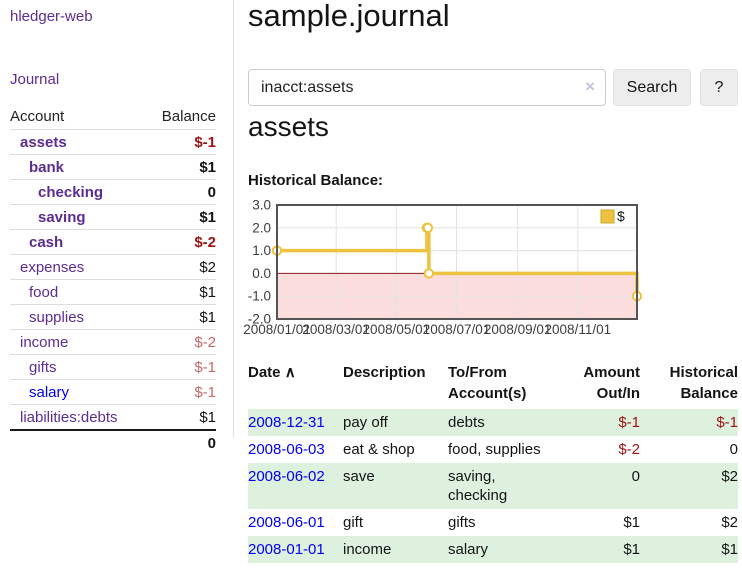  Describe the element at coordinates (113, 366) in the screenshot. I see `account-row-gifts: gifts $-1` at that location.